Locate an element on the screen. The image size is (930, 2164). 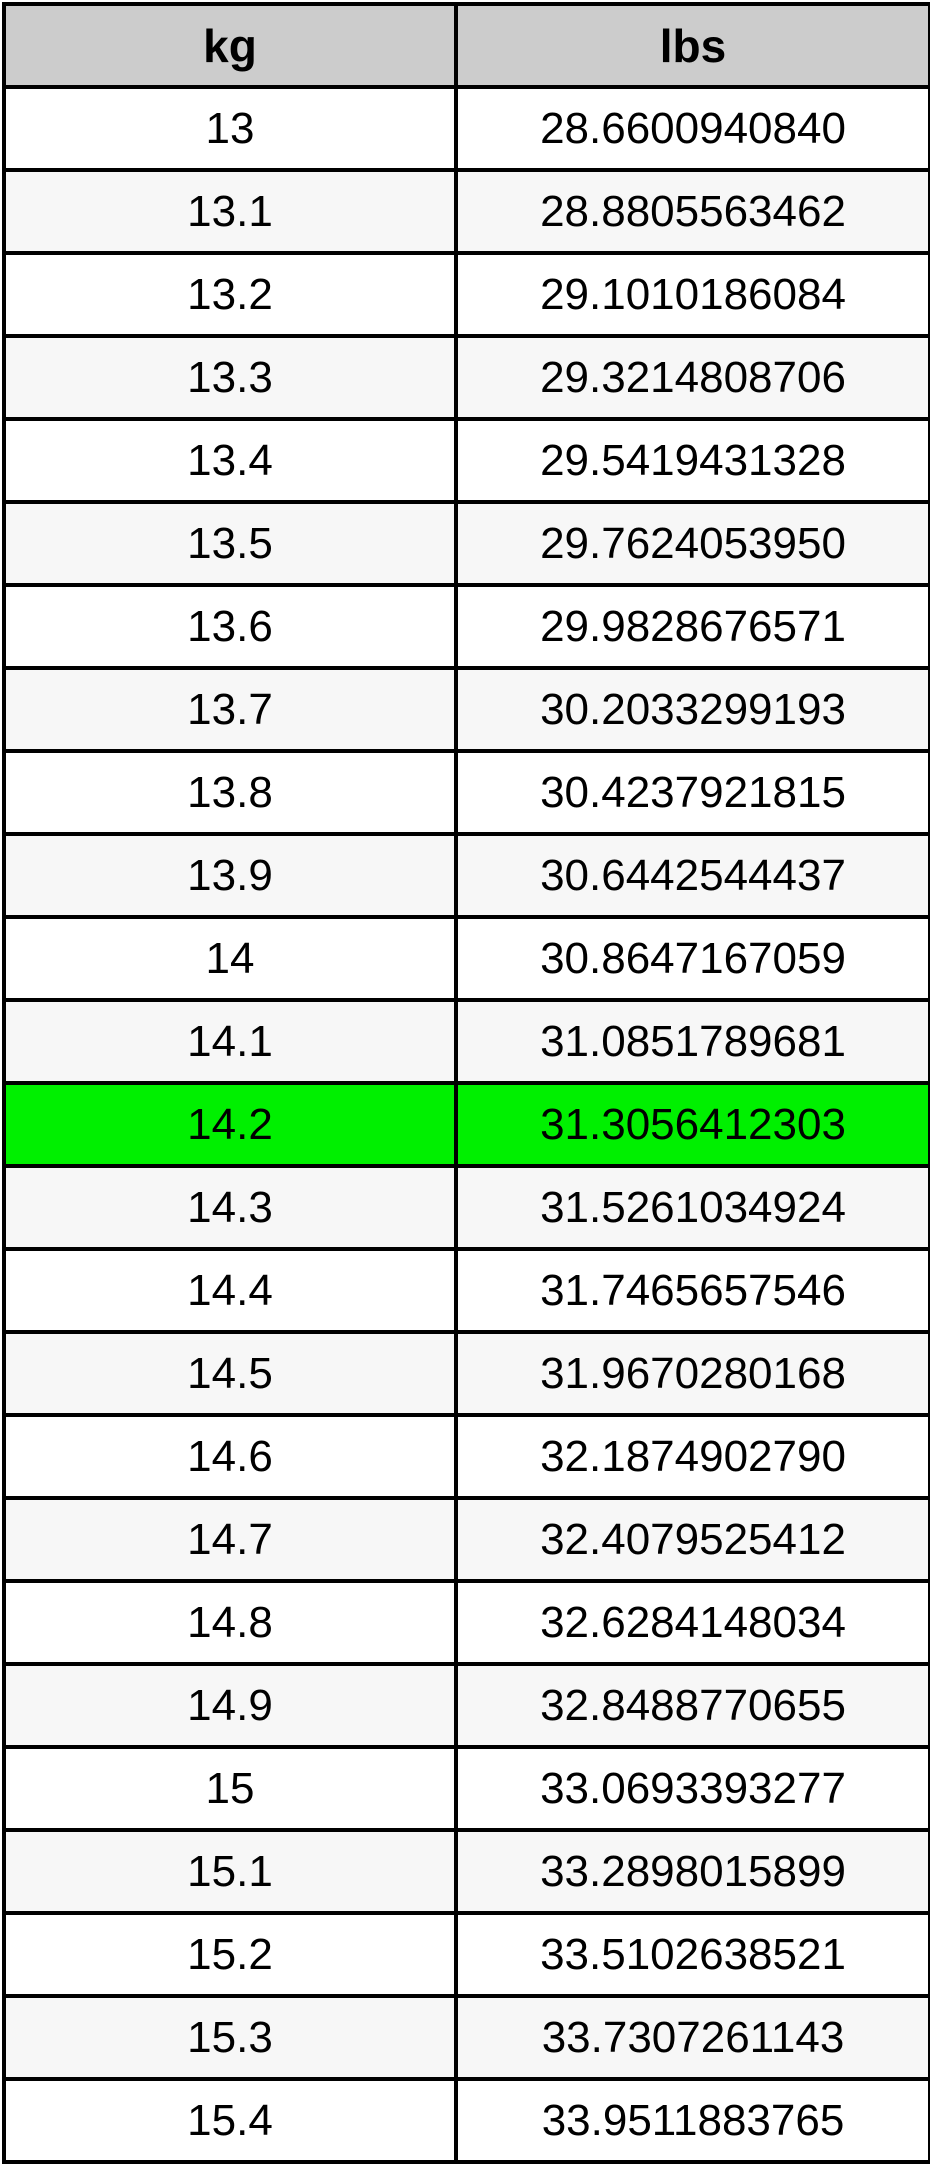
lbs-cell: 31.3056412303 is located at coordinates (692, 1124).